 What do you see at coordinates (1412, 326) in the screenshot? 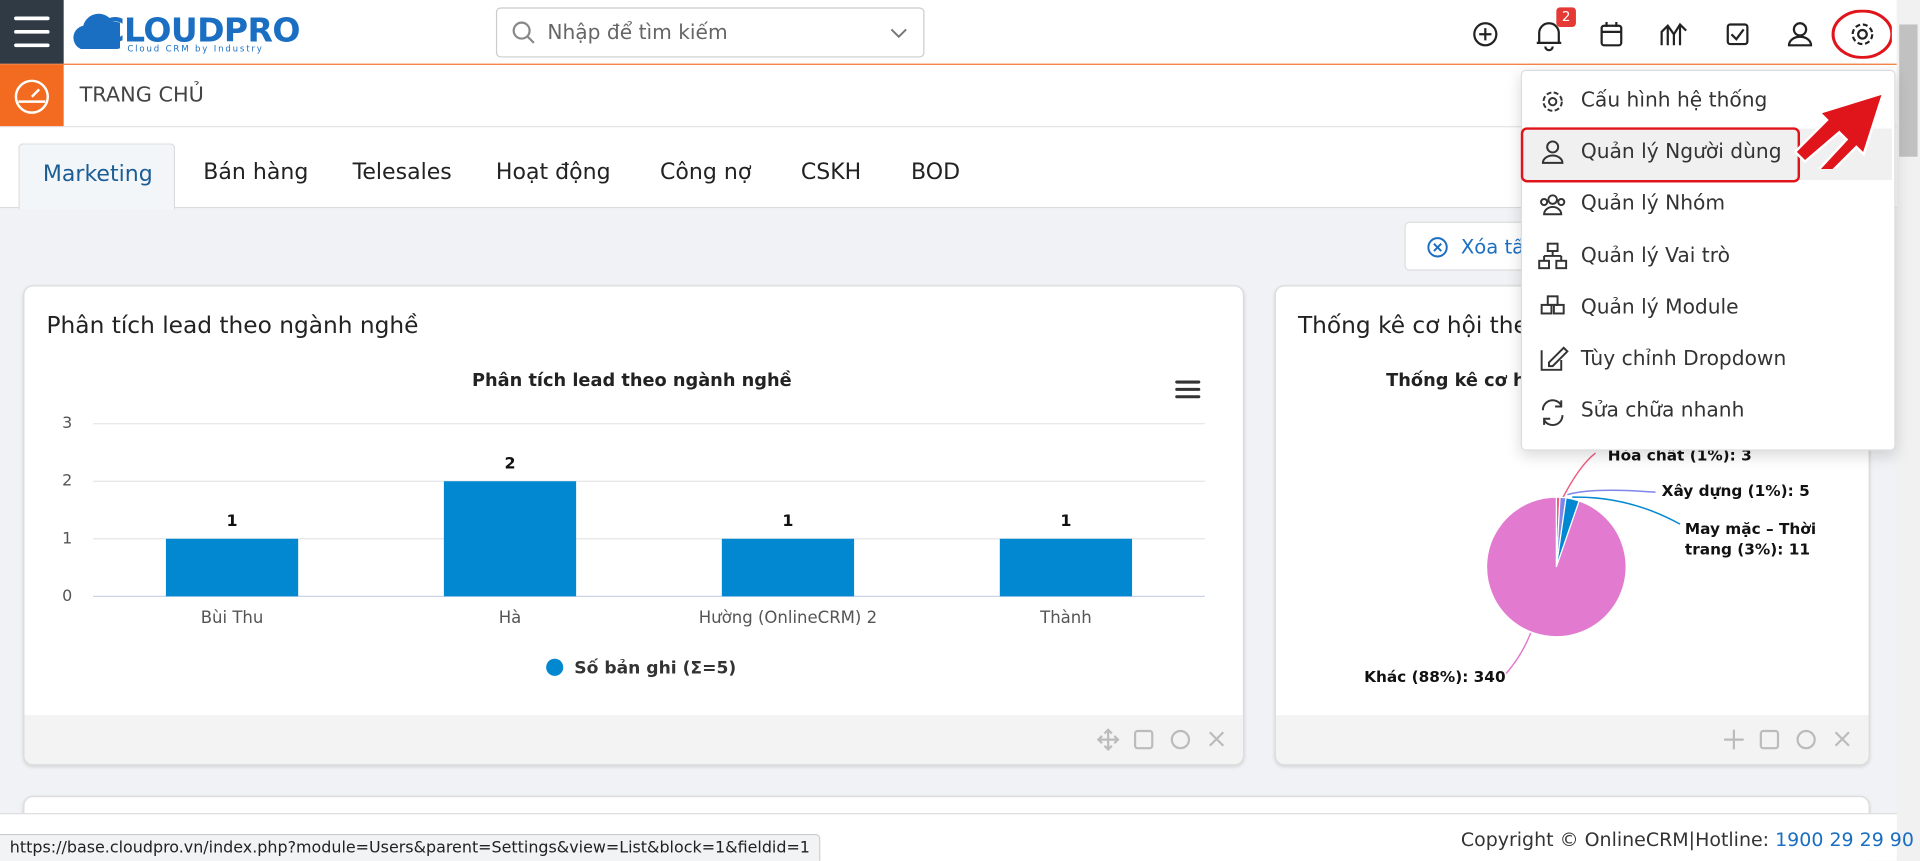
I see `widget-title: Thống kê cơ hội the` at bounding box center [1412, 326].